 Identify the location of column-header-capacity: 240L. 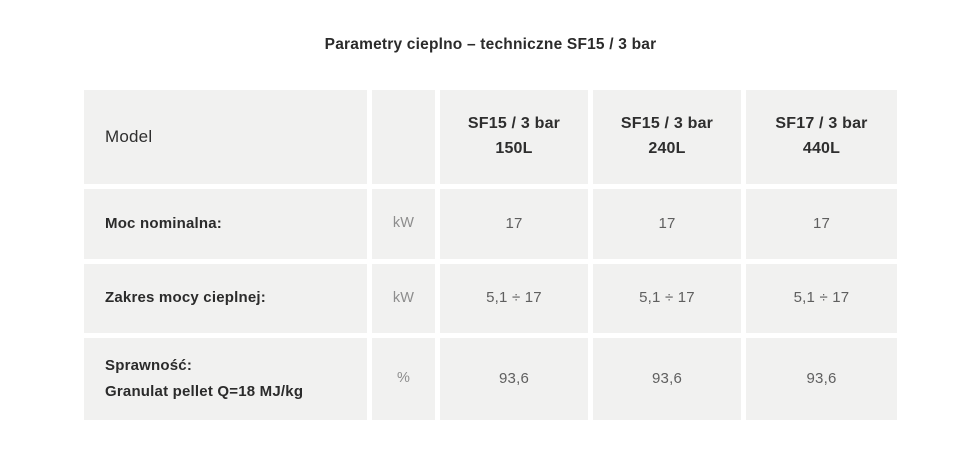
(667, 148).